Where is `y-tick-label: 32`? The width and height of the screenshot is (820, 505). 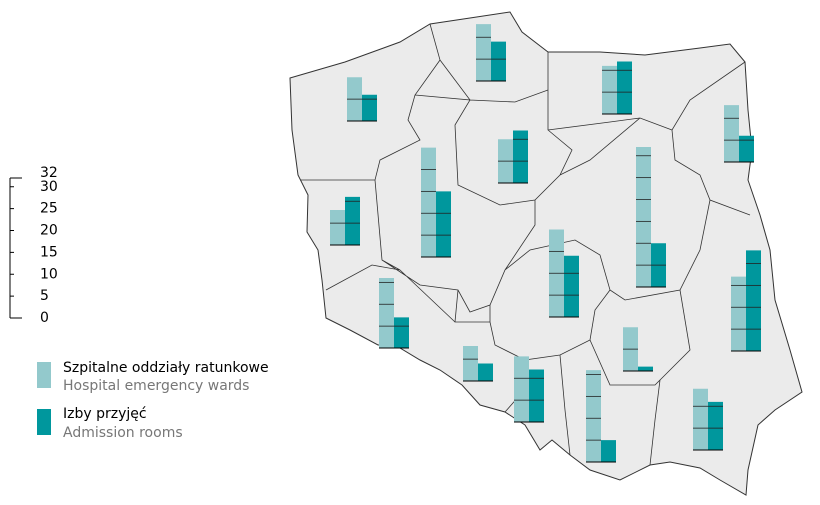
y-tick-label: 32 is located at coordinates (49, 173).